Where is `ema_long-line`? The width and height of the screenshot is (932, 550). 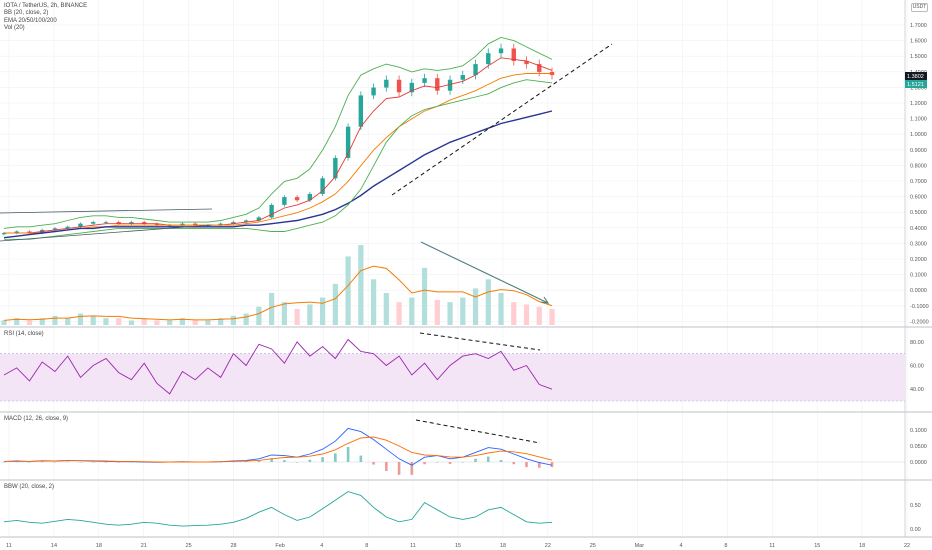 ema_long-line is located at coordinates (278, 174).